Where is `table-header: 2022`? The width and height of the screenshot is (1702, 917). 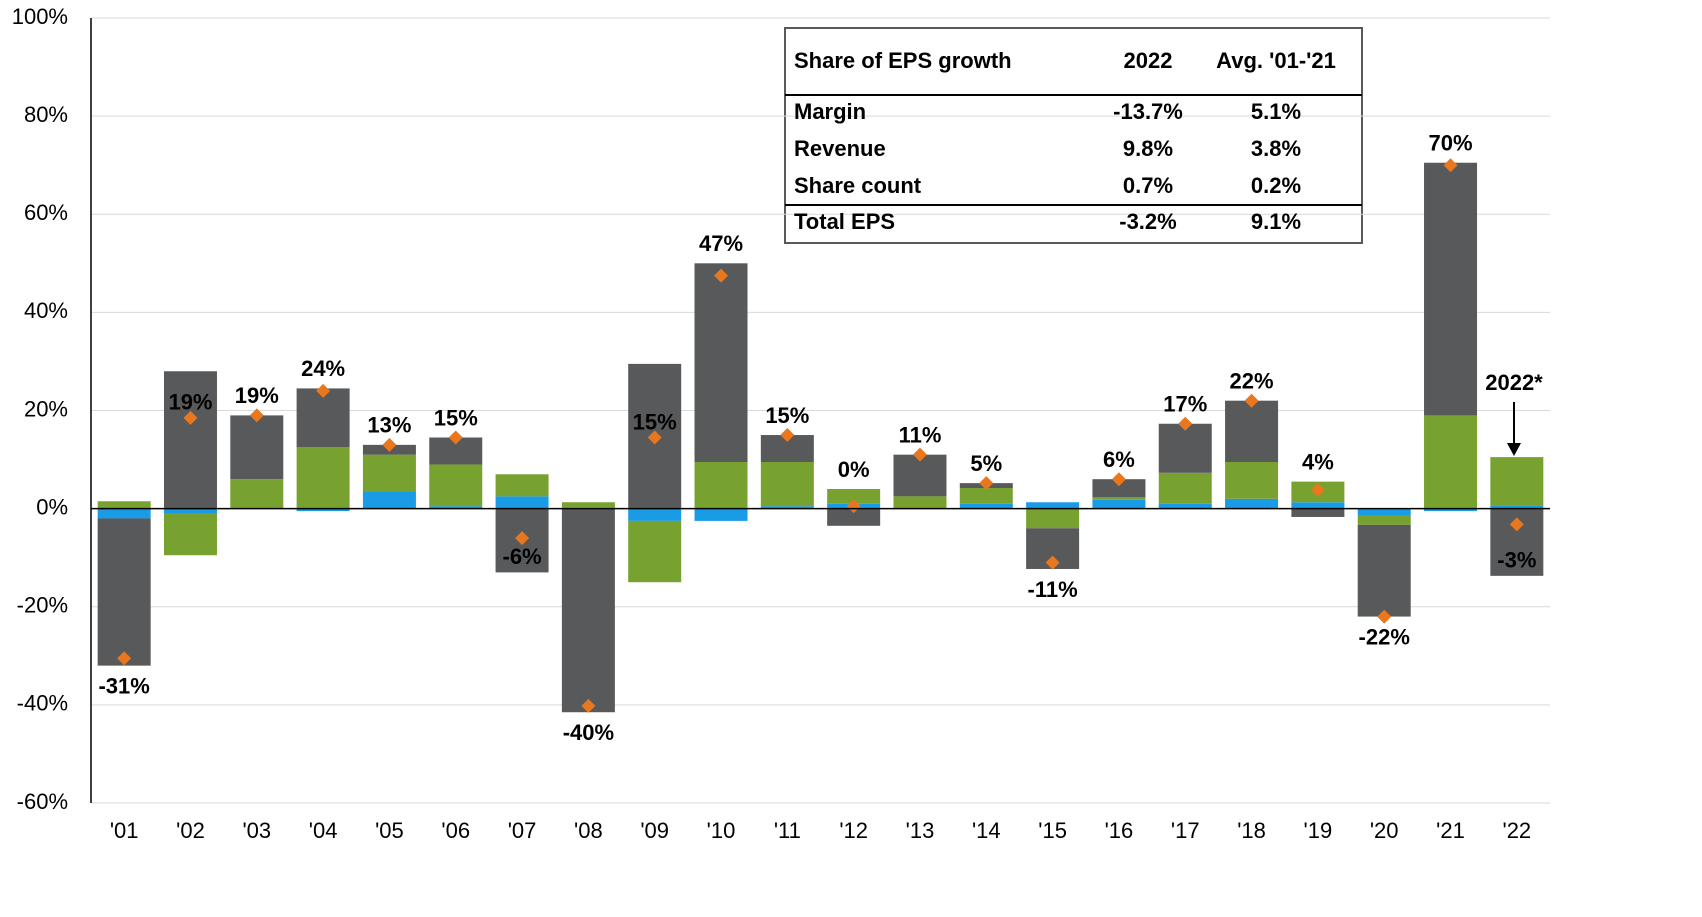
table-header: 2022 is located at coordinates (1148, 60).